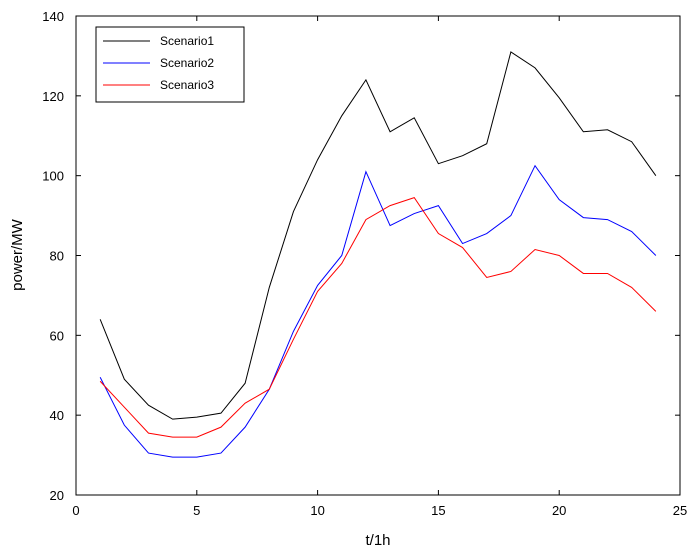 The image size is (696, 555). Describe the element at coordinates (57, 335) in the screenshot. I see `y-tick-label: 60` at that location.